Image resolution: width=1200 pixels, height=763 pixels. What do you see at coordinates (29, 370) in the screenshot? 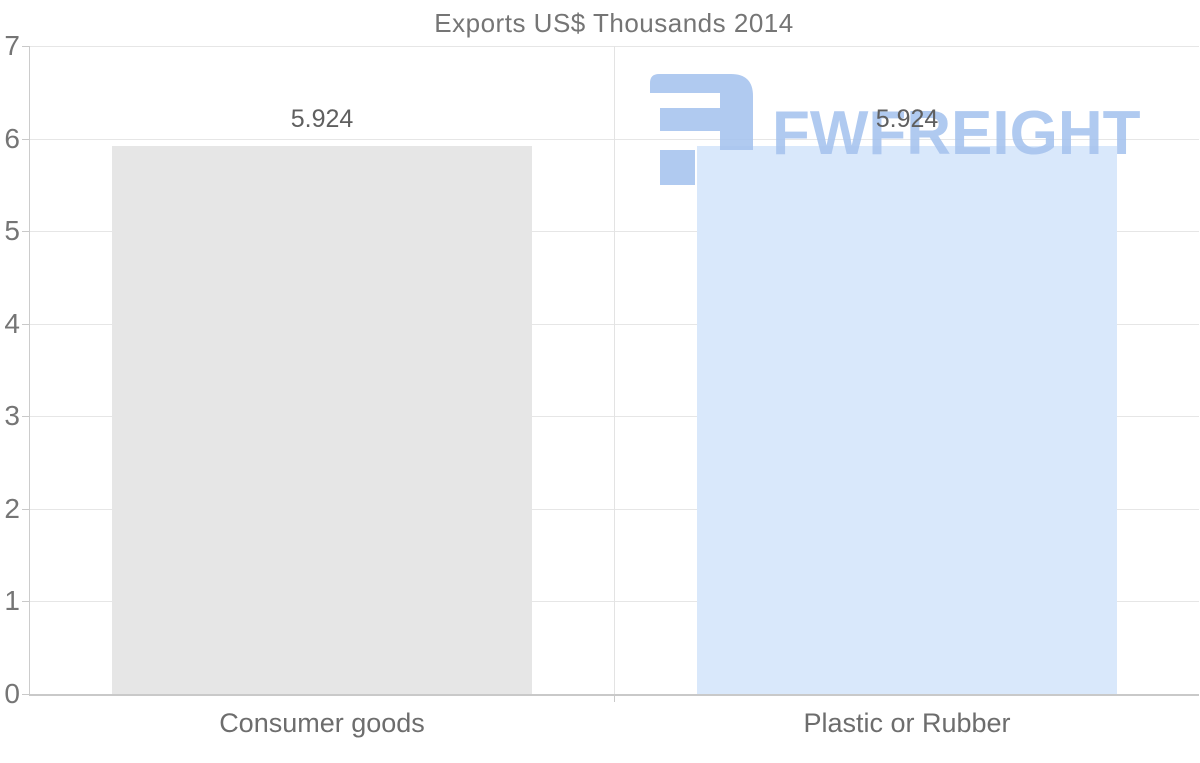
I see `y-axis-line` at bounding box center [29, 370].